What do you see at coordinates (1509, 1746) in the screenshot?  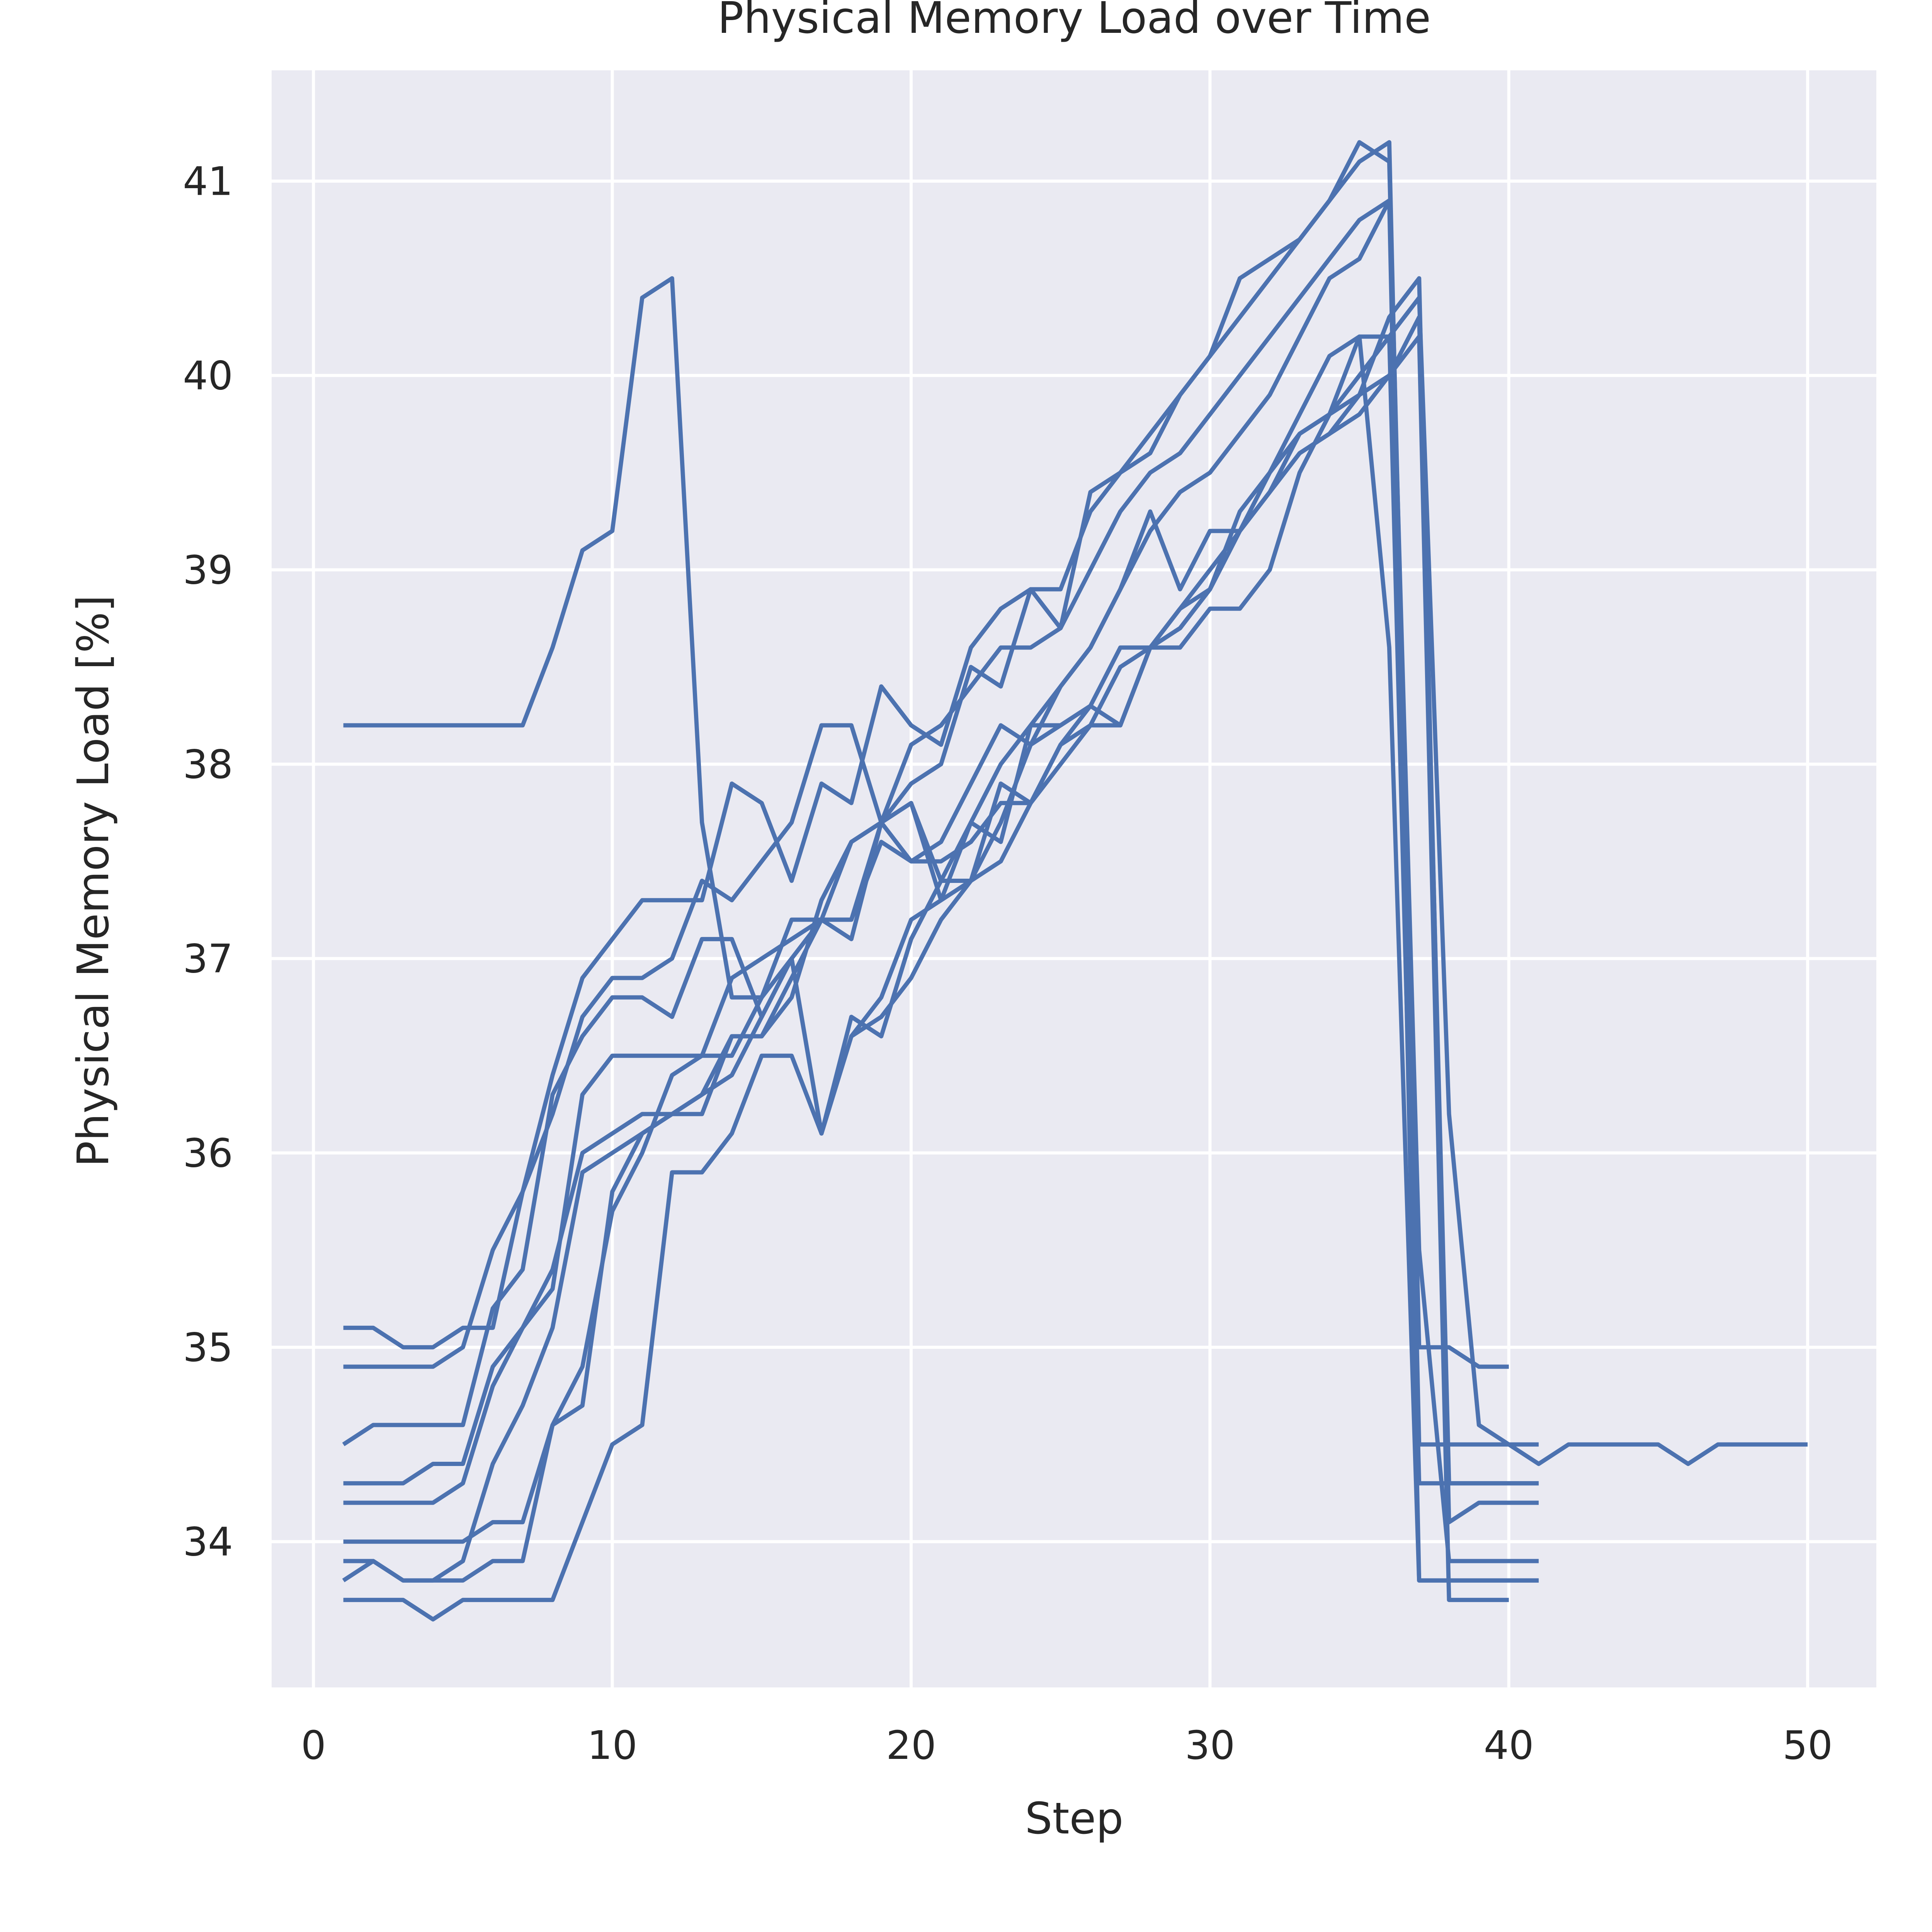 I see `x-tick-label: 40` at bounding box center [1509, 1746].